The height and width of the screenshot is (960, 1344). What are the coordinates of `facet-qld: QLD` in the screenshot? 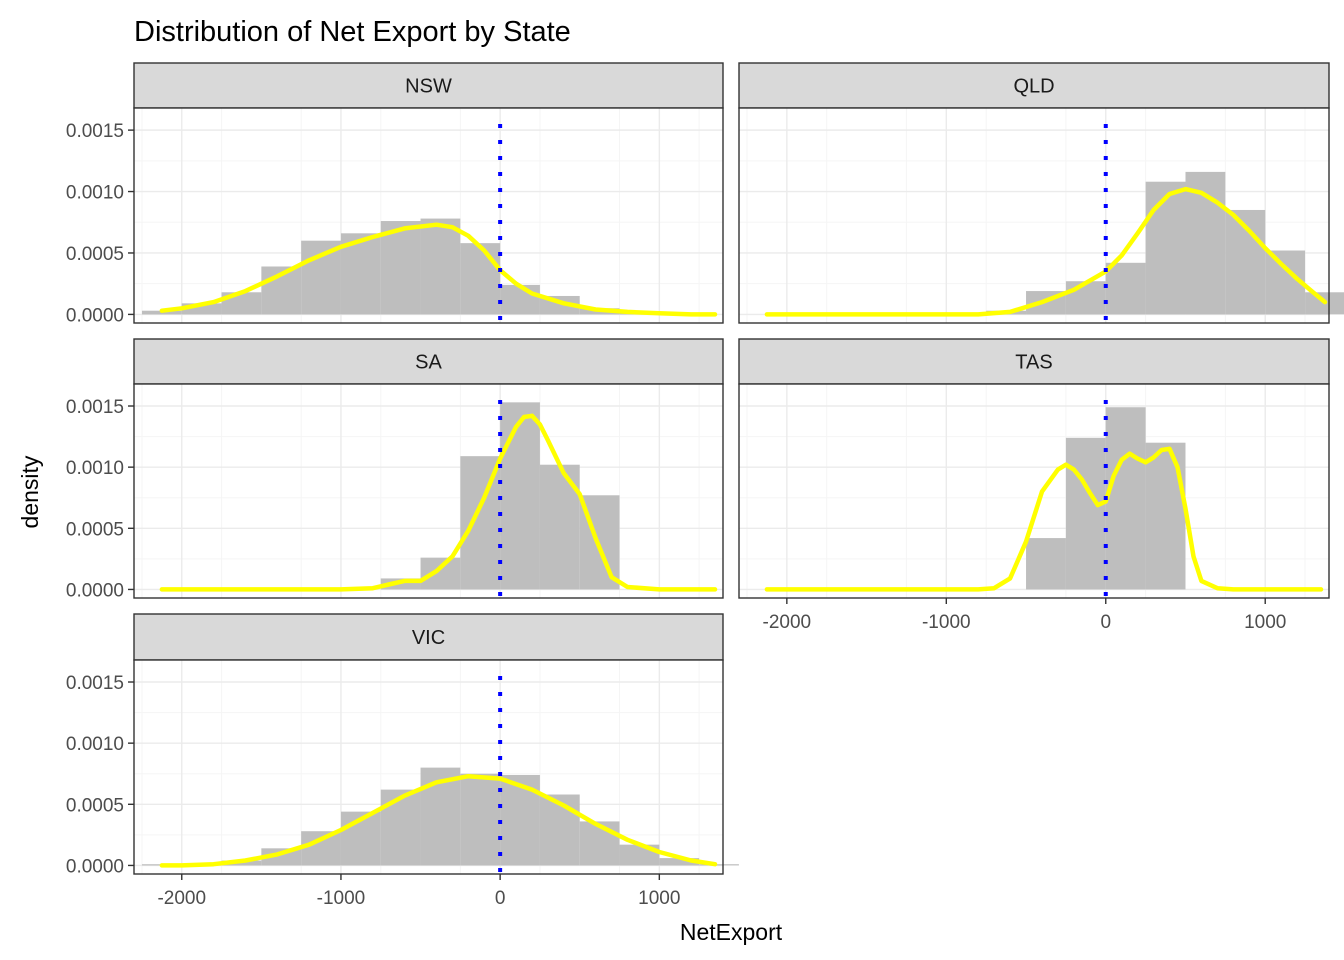 It's located at (1041, 193).